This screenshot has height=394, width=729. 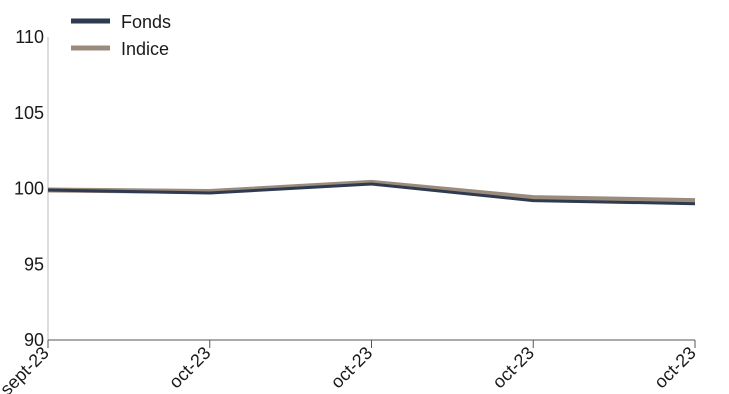 What do you see at coordinates (145, 49) in the screenshot?
I see `legend-label-indice: Indice` at bounding box center [145, 49].